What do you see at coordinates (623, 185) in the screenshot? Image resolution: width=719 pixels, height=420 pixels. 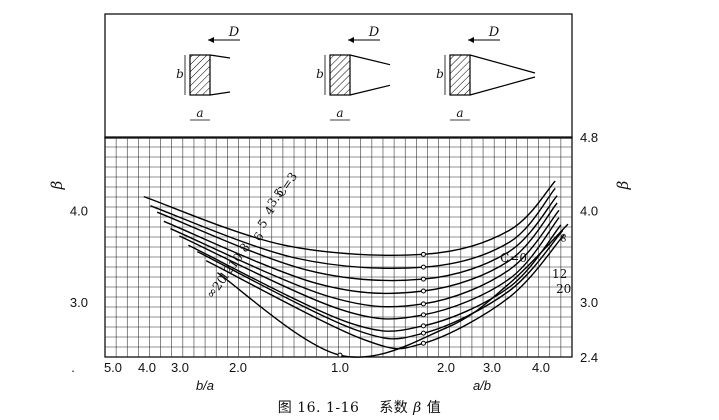 I see `y-axis-label-right: β` at bounding box center [623, 185].